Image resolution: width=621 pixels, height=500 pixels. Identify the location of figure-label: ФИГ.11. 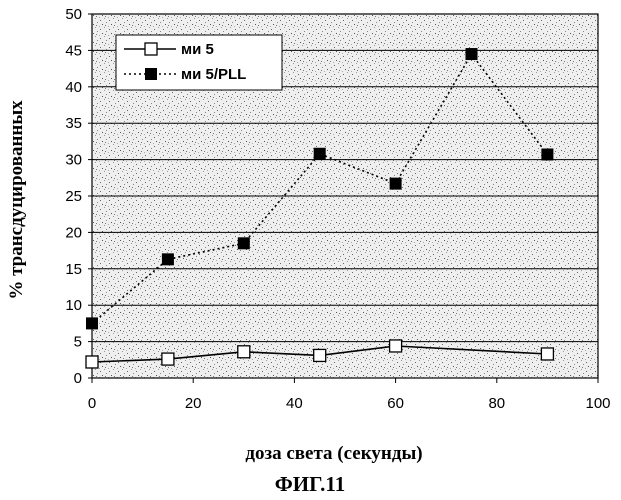
(310, 484).